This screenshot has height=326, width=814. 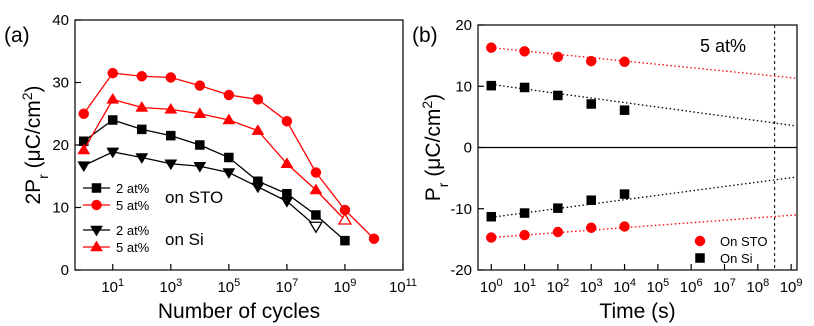 I want to click on y-axis-label-part: 2P, so click(x=33, y=192).